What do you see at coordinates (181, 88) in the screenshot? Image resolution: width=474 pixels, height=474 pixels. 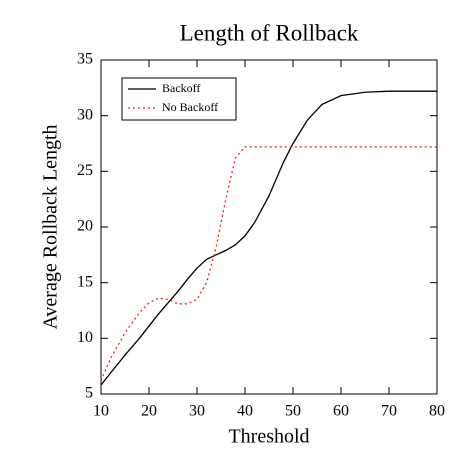 I see `legend-label: Backoff` at bounding box center [181, 88].